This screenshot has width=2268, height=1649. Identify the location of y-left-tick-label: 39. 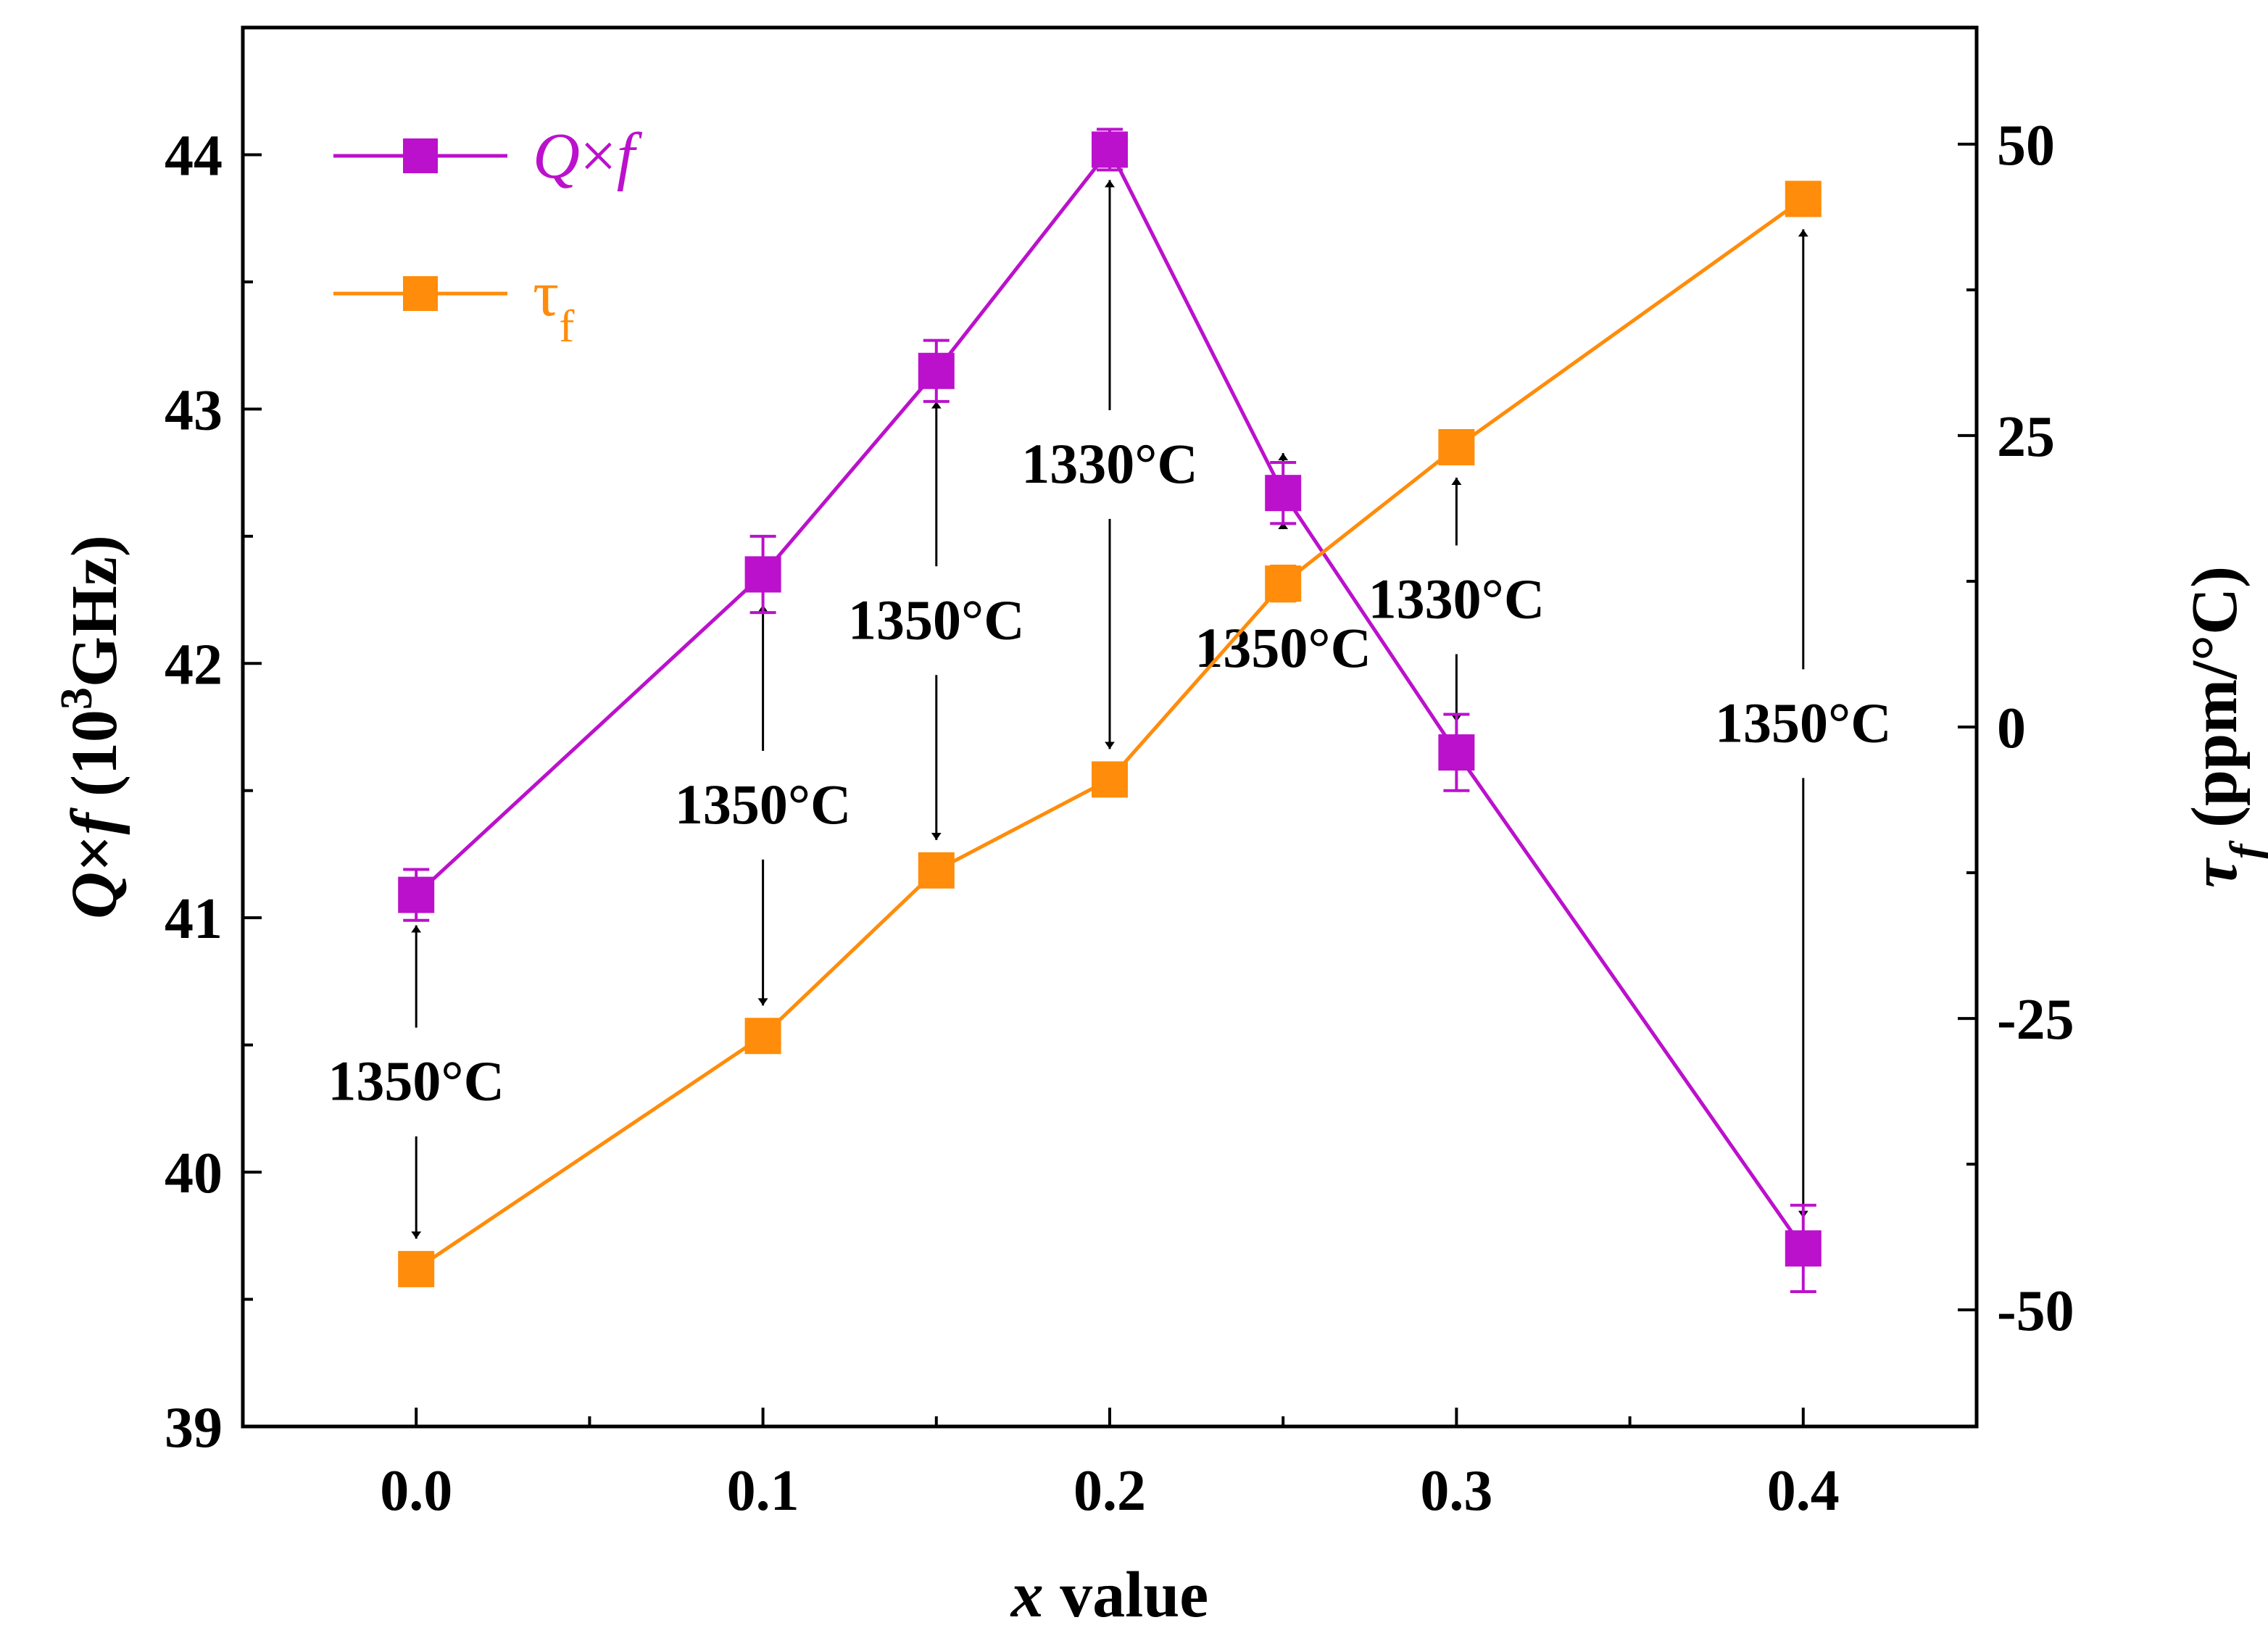
(194, 1428).